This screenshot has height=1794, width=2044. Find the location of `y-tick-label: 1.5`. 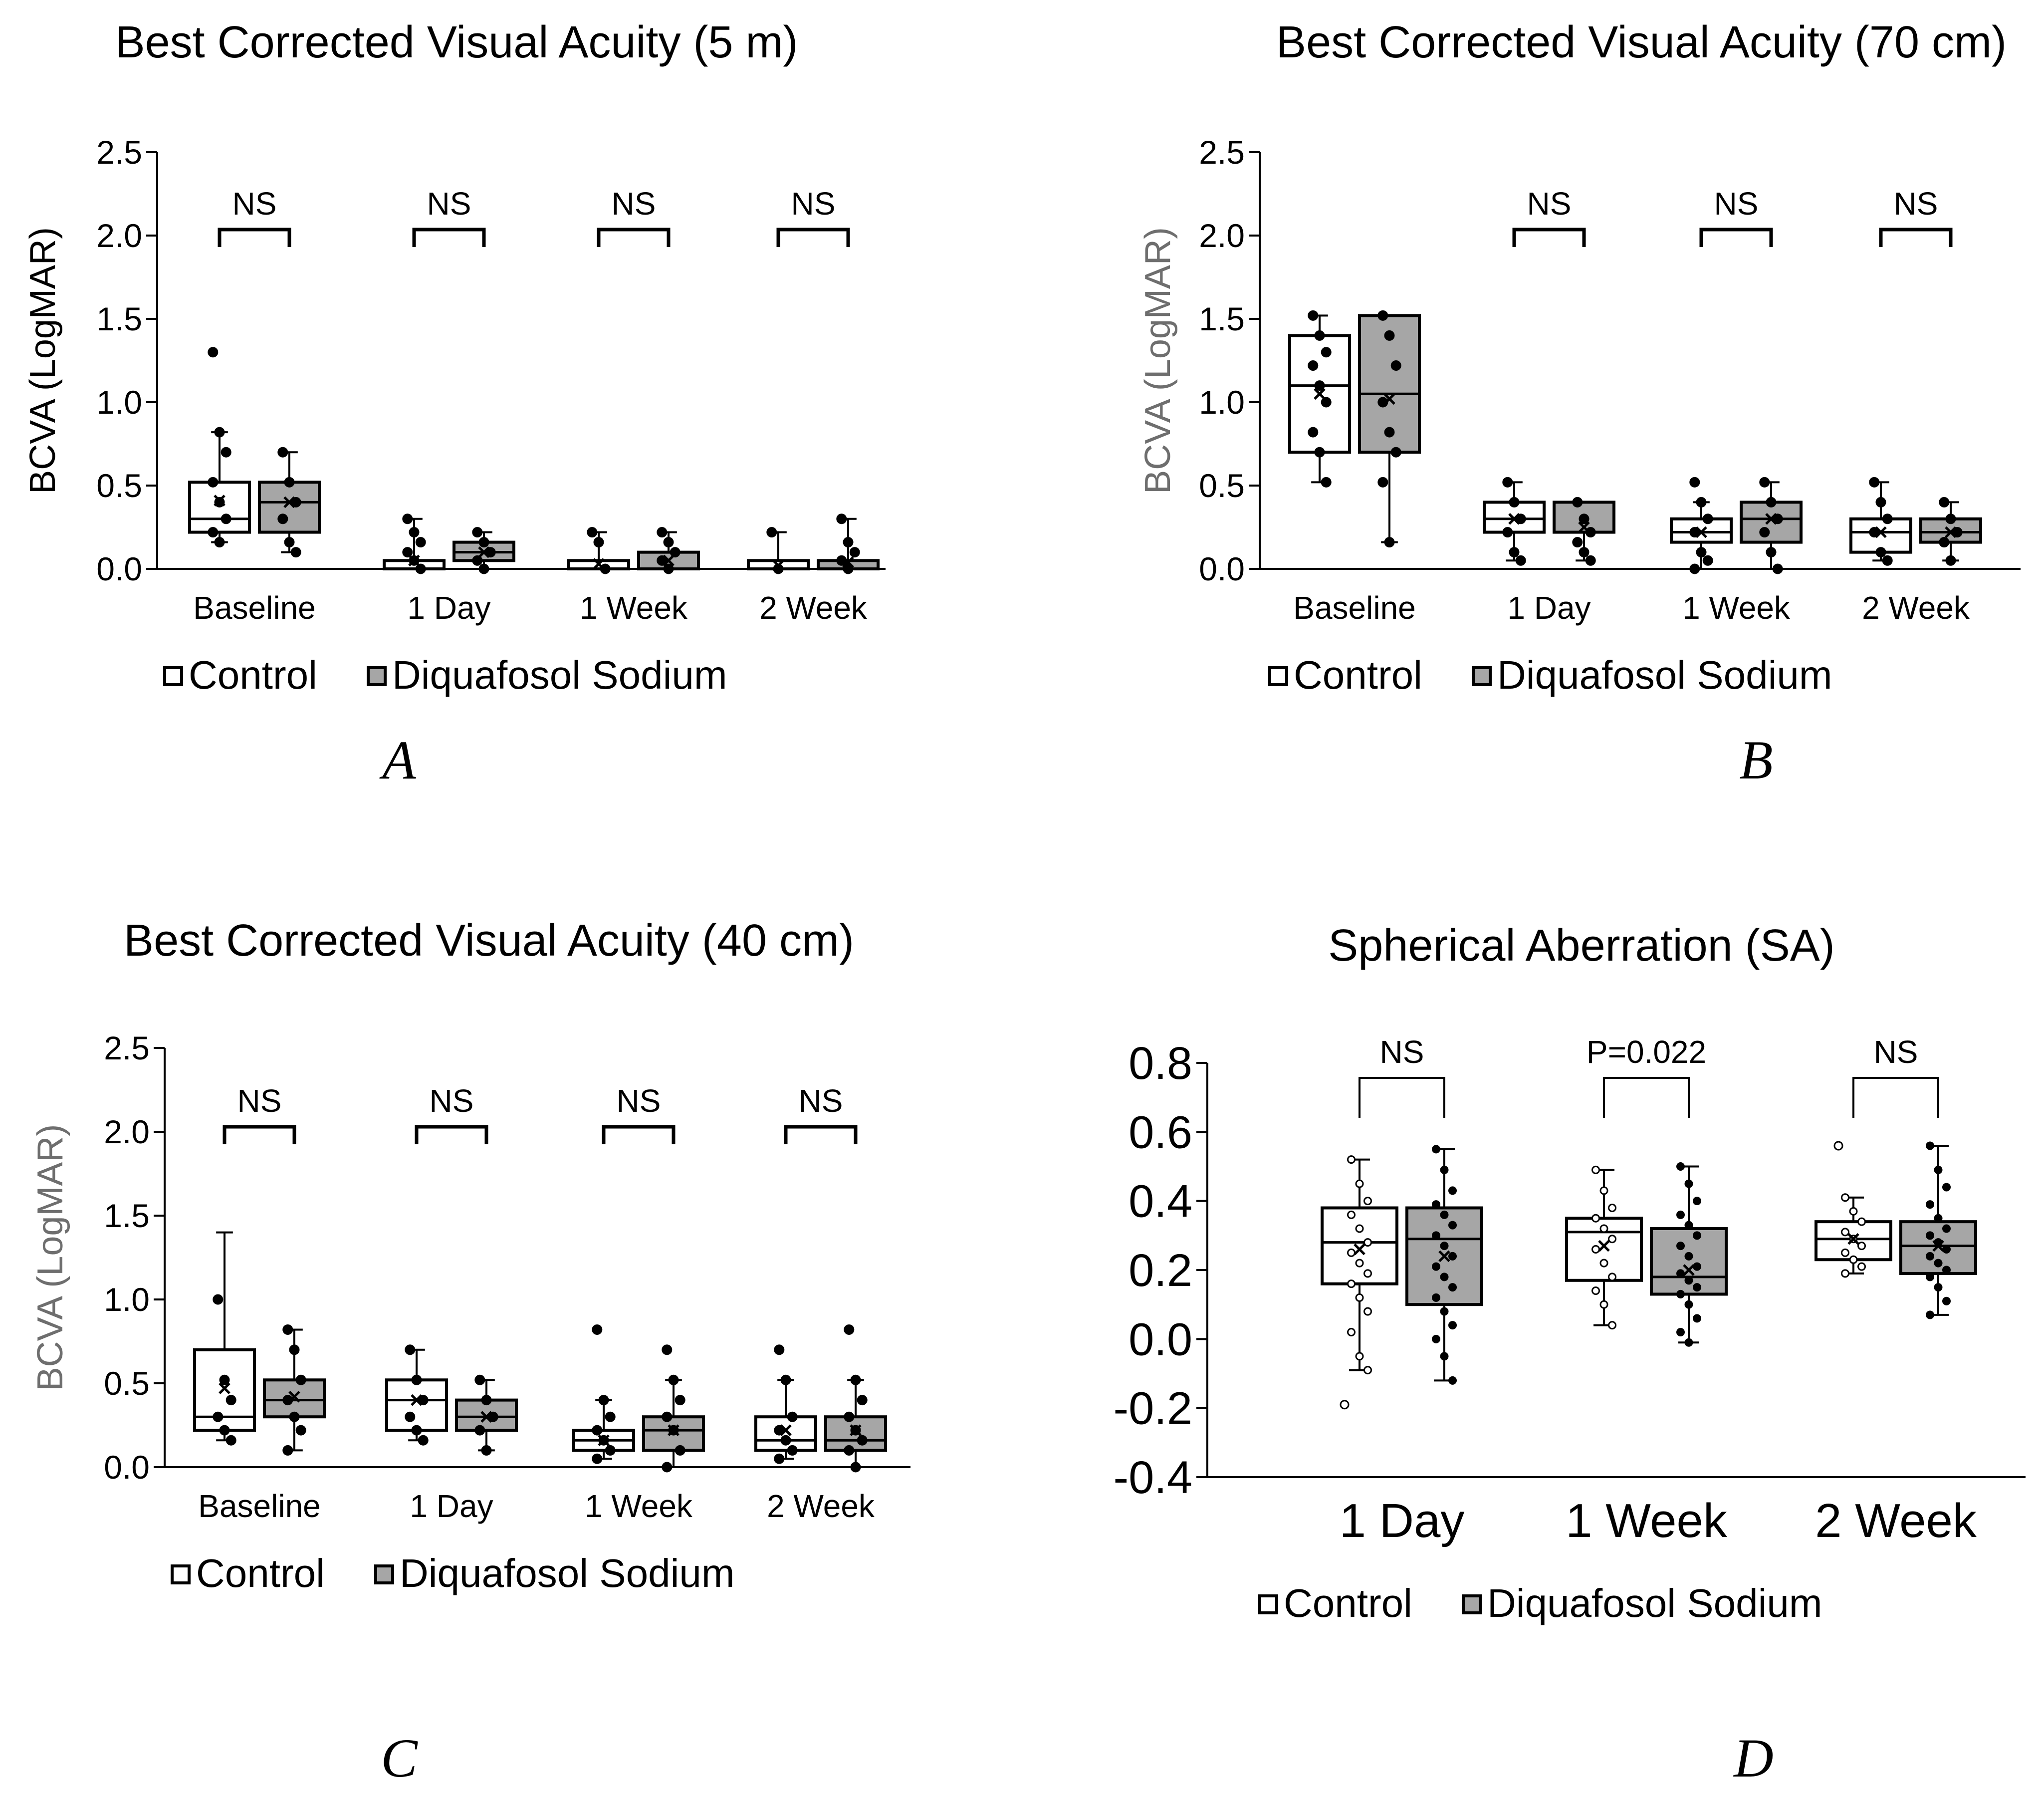

y-tick-label: 1.5 is located at coordinates (119, 318).